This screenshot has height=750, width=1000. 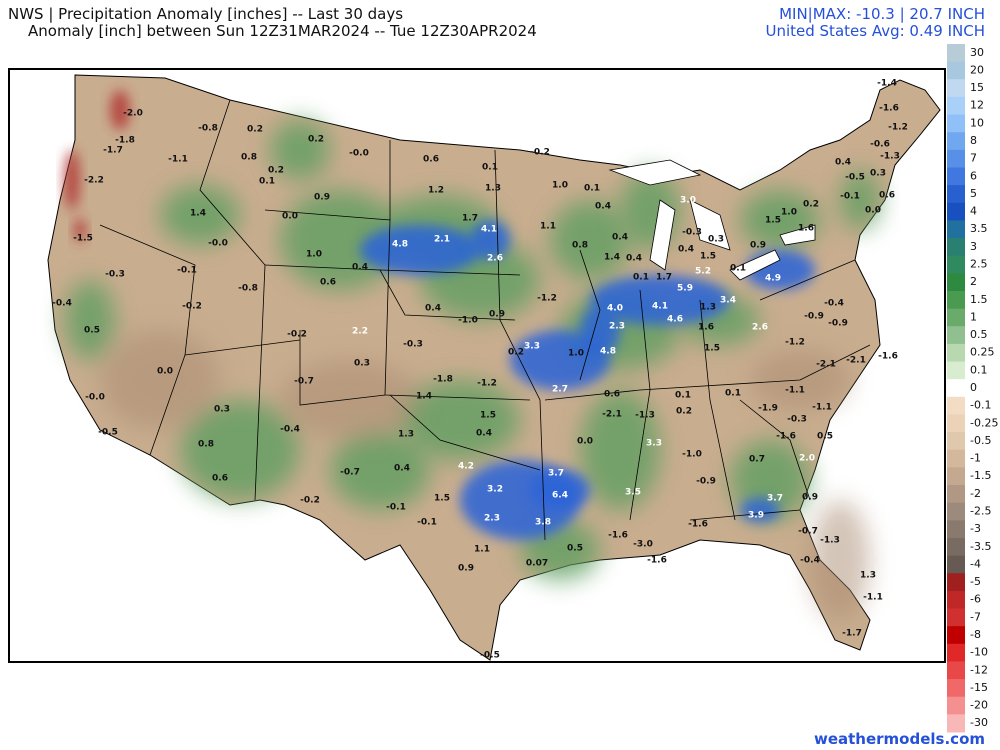 What do you see at coordinates (482, 550) in the screenshot?
I see `anomaly-label: 1.1` at bounding box center [482, 550].